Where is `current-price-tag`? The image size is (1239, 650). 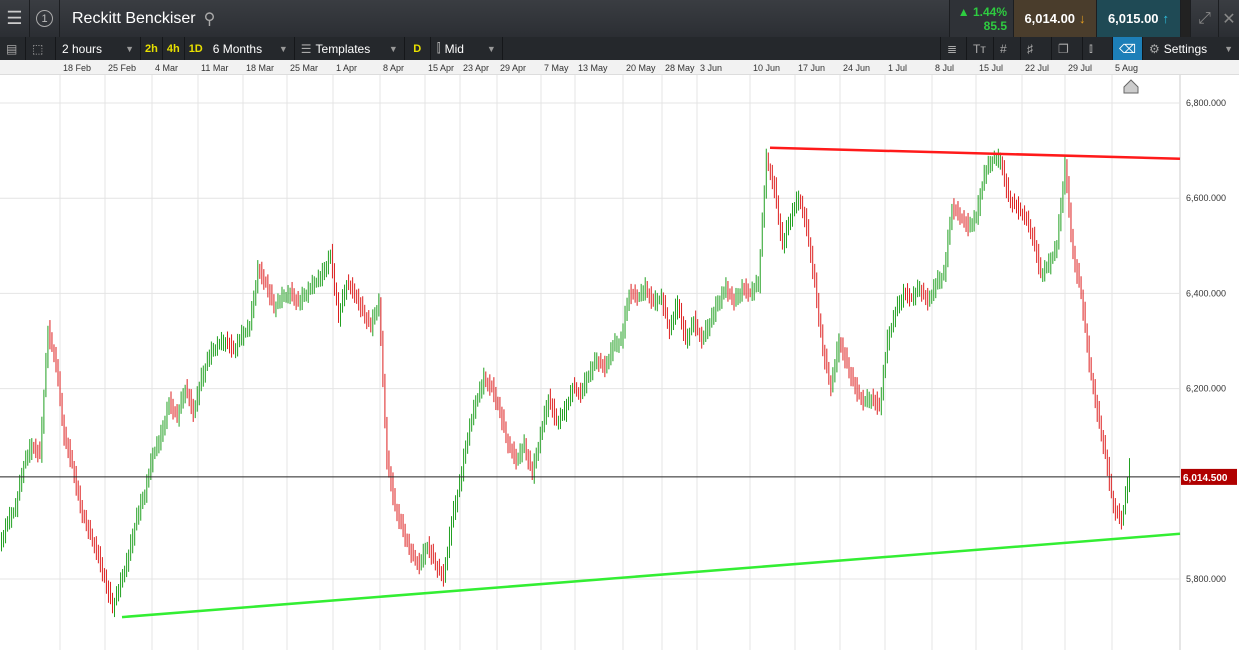
current-price-tag is located at coordinates (1209, 476).